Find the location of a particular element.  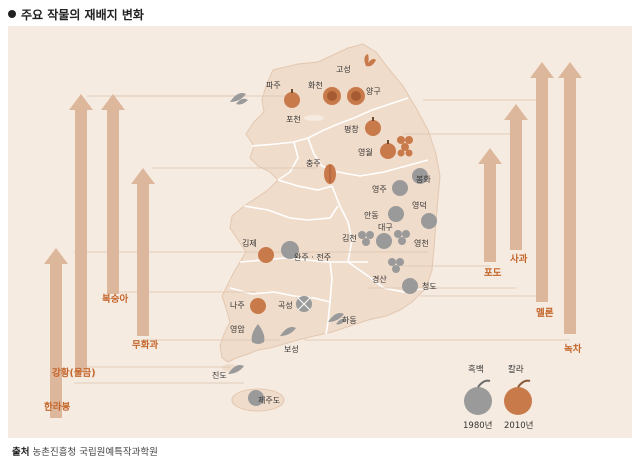

place-jindo: 진도 is located at coordinates (219, 375).